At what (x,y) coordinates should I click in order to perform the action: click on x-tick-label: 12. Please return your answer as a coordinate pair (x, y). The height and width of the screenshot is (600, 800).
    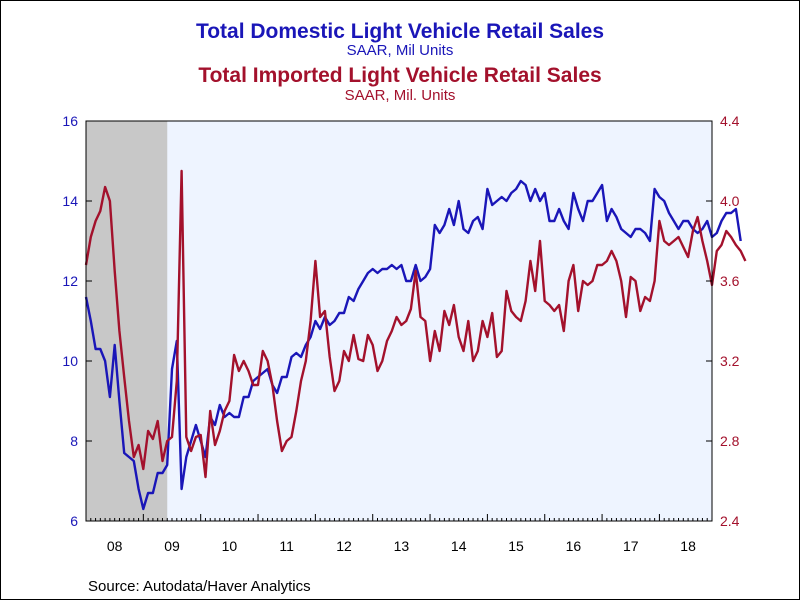
    Looking at the image, I should click on (344, 546).